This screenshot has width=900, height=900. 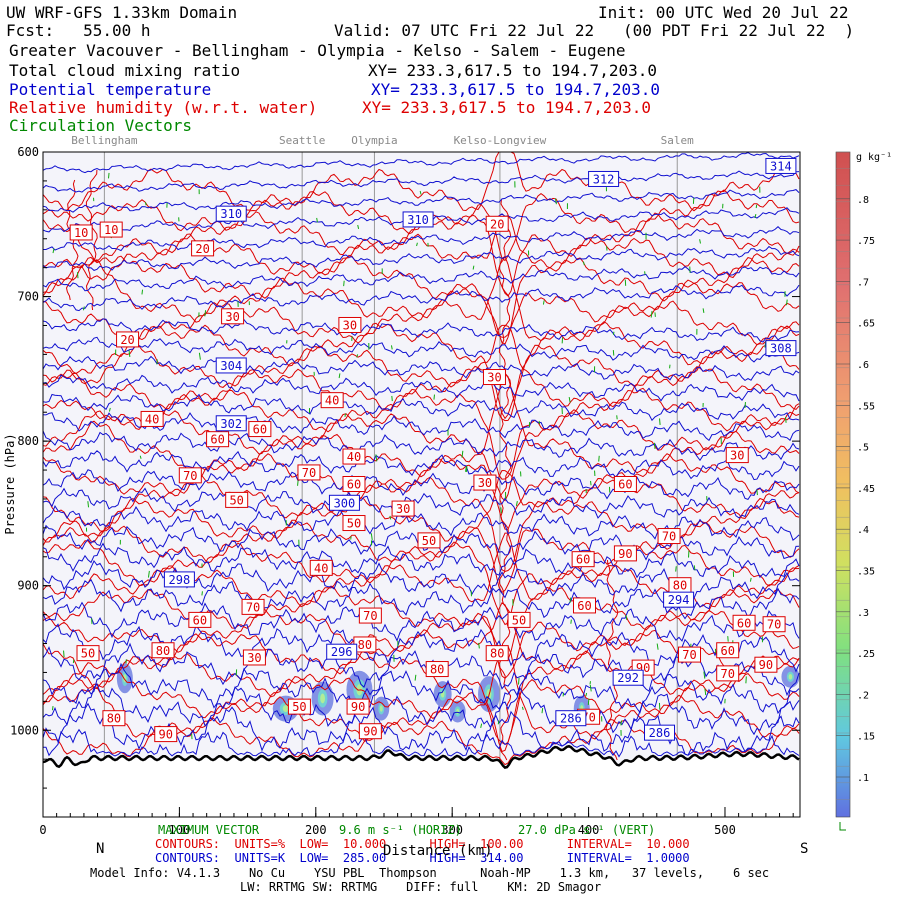 What do you see at coordinates (725, 830) in the screenshot?
I see `x-tick-label: 500` at bounding box center [725, 830].